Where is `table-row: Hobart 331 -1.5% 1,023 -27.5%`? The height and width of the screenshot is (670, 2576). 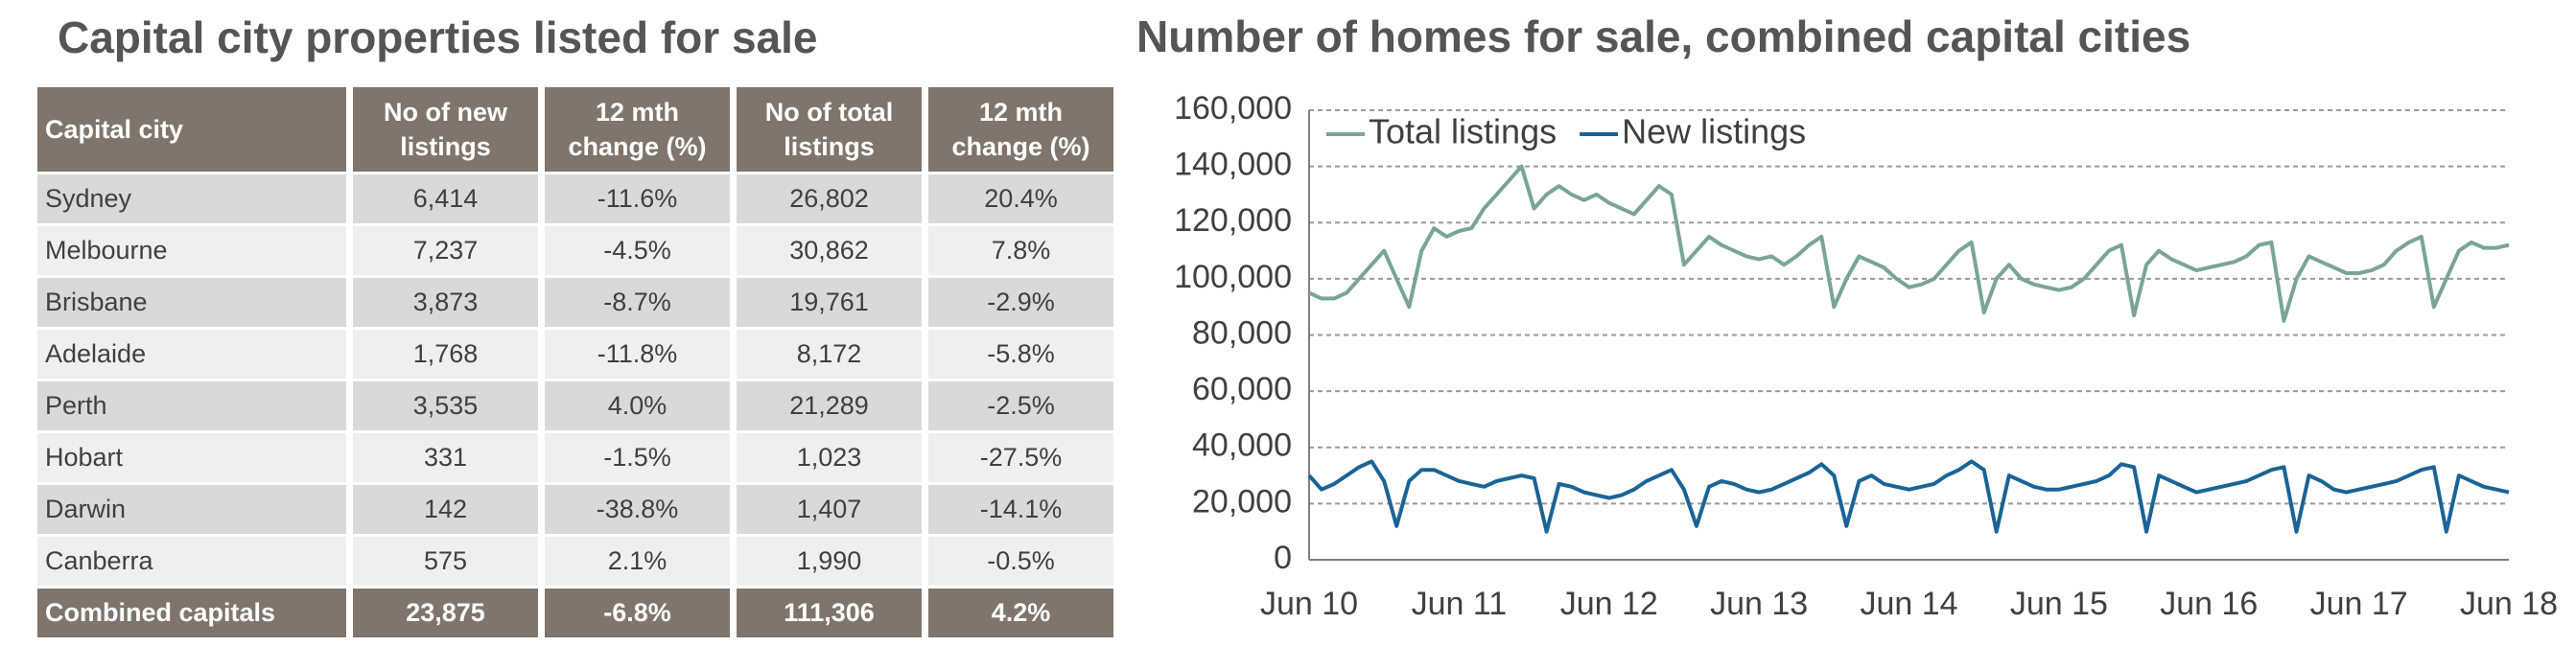 table-row: Hobart 331 -1.5% 1,023 -27.5% is located at coordinates (575, 457).